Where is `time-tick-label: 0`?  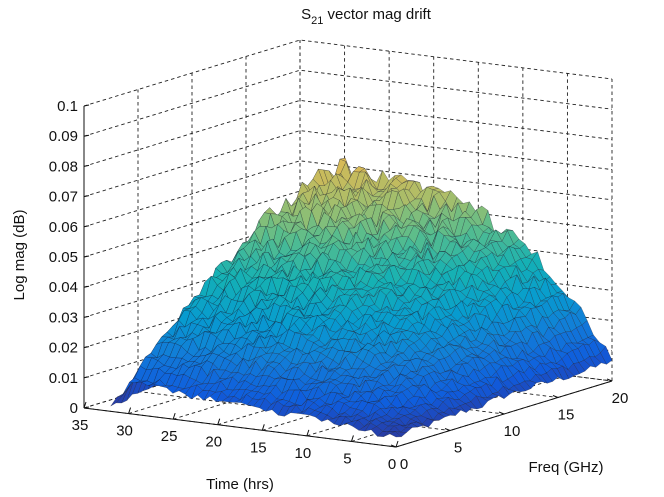 time-tick-label: 0 is located at coordinates (392, 464).